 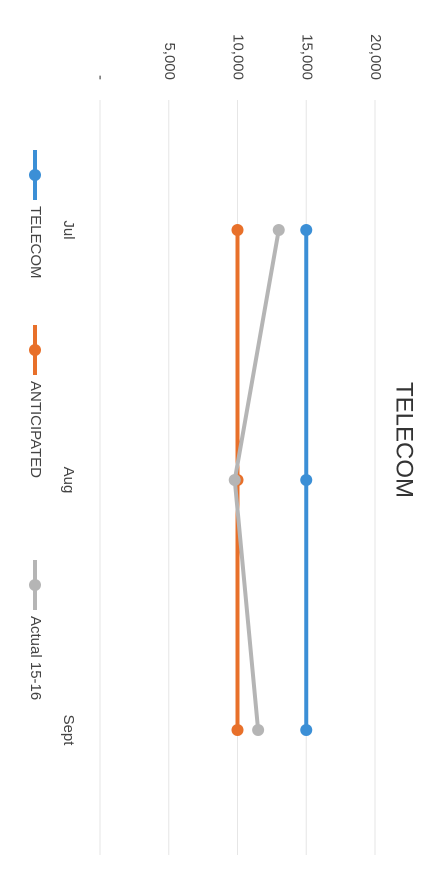 I want to click on legend-label: Actual 15-16, so click(x=35, y=658).